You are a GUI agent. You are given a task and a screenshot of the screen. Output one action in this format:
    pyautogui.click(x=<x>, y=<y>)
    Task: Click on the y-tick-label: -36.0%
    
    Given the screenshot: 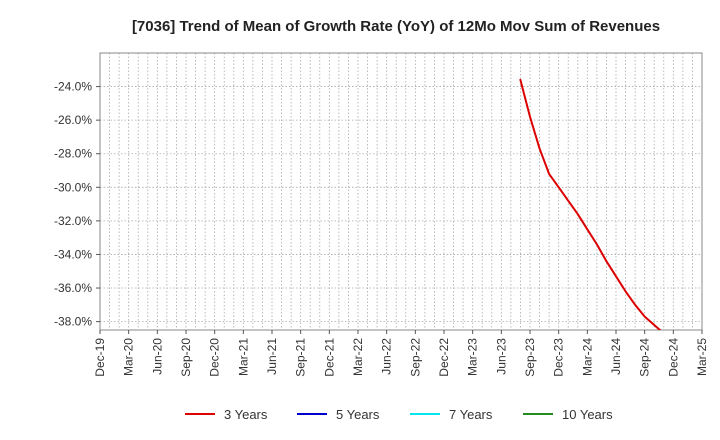 What is the action you would take?
    pyautogui.click(x=73, y=288)
    